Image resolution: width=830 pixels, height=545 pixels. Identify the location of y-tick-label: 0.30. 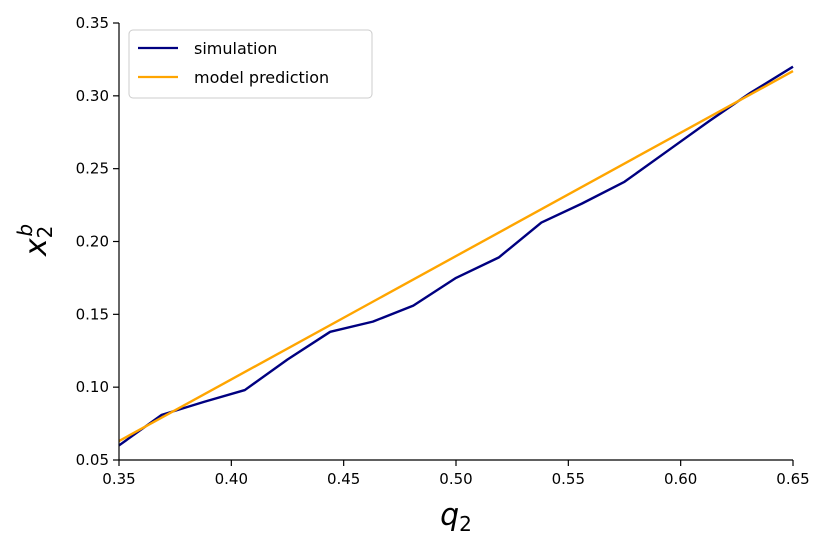
(92, 96).